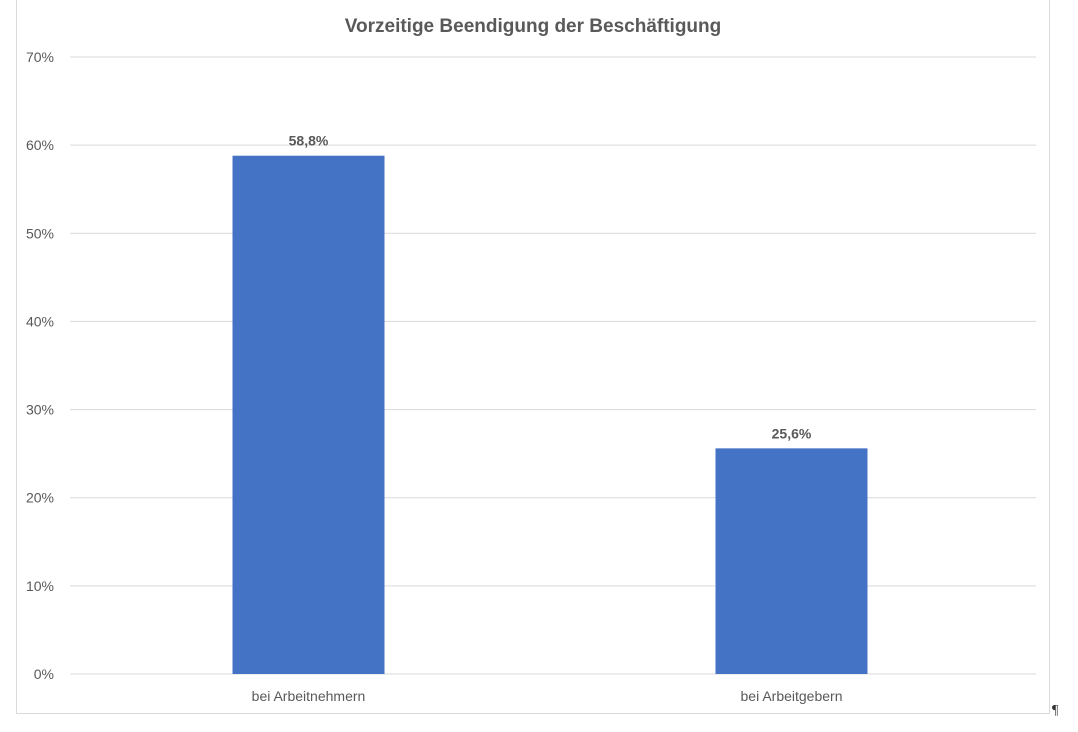 The image size is (1078, 732). What do you see at coordinates (309, 141) in the screenshot?
I see `data-label: 58,8%` at bounding box center [309, 141].